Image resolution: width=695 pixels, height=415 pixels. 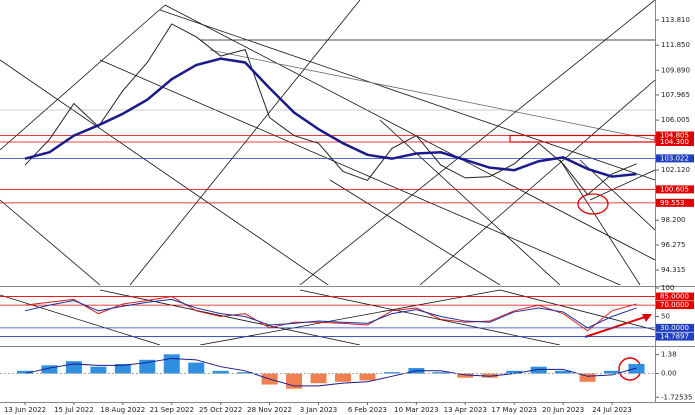 What do you see at coordinates (416, 410) in the screenshot?
I see `x-tick-label: 10 Mar 2023` at bounding box center [416, 410].